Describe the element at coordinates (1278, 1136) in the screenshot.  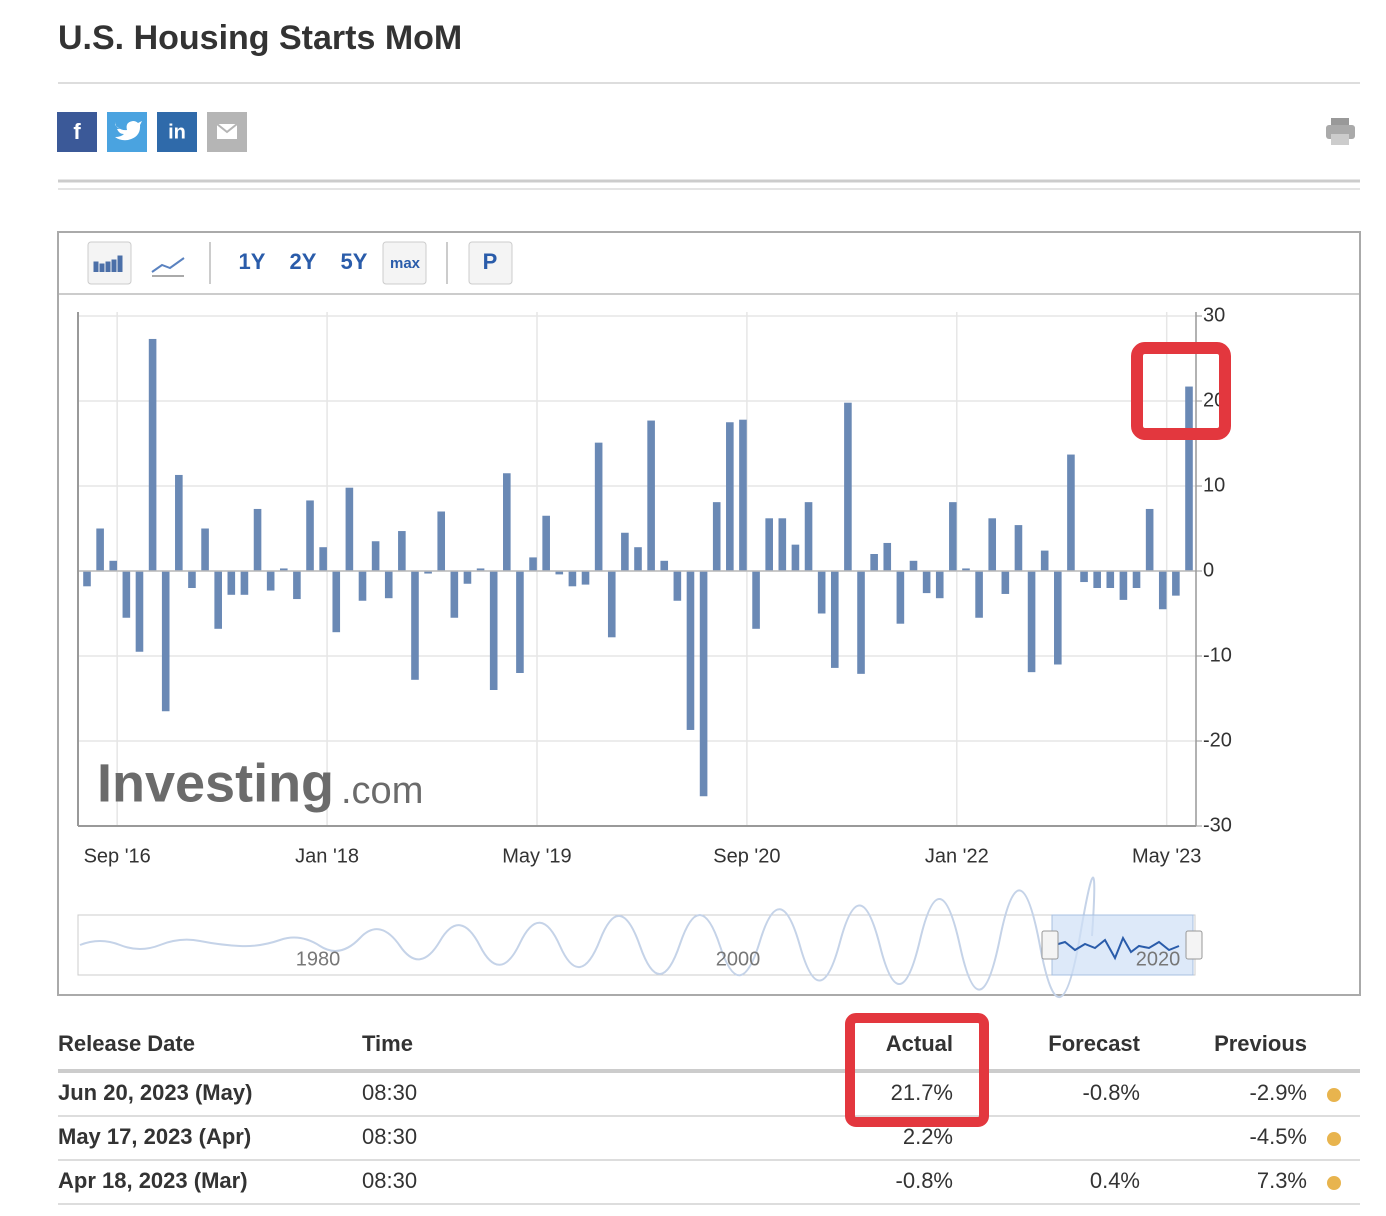
I see `table-cell: -4.5%` at that location.